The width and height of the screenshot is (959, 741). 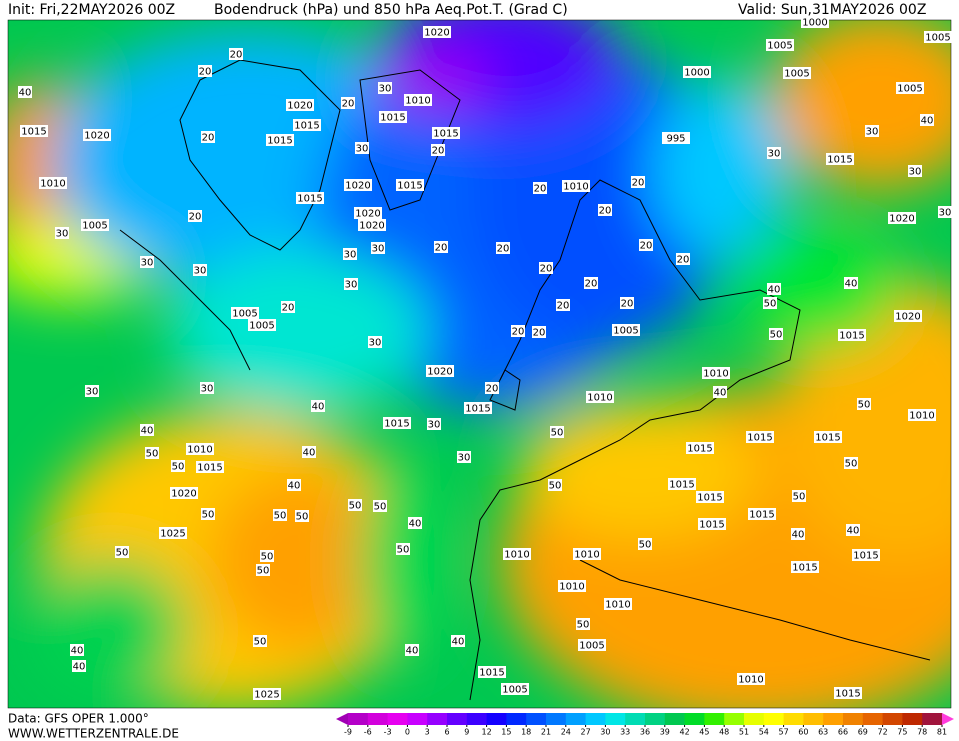 What do you see at coordinates (803, 732) in the screenshot?
I see `colorbar-tick-label: 60` at bounding box center [803, 732].